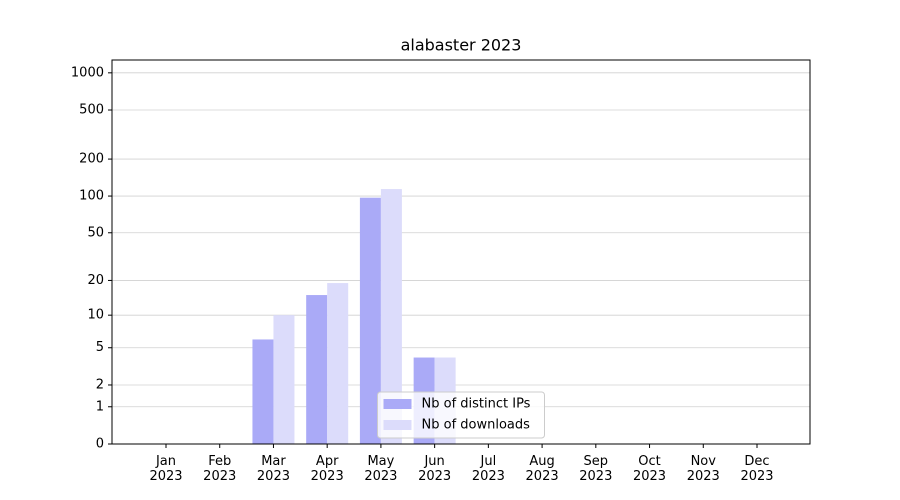 Image resolution: width=900 pixels, height=500 pixels. Describe the element at coordinates (542, 469) in the screenshot. I see `x-tick-label: Aug 2023` at that location.